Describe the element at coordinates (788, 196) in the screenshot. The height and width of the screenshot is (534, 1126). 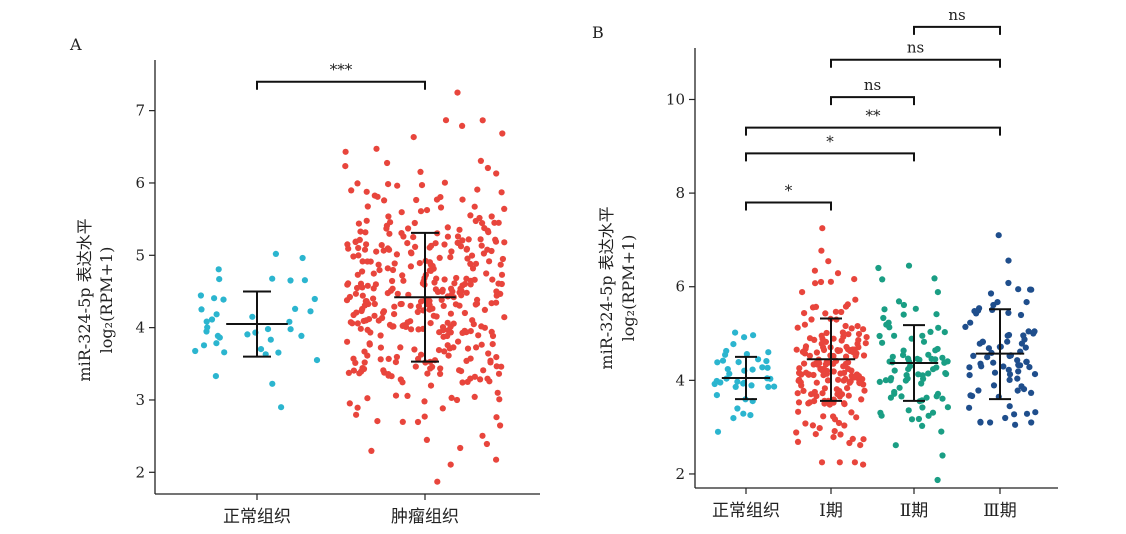
I see `panel-b-significance-bracket: *` at that location.